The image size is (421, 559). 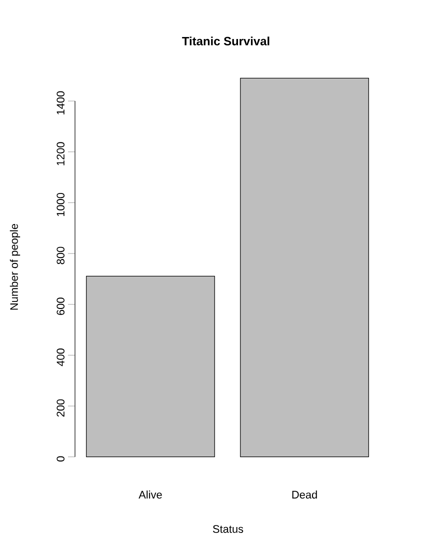 What do you see at coordinates (226, 41) in the screenshot?
I see `chart-title: Titanic Survival` at bounding box center [226, 41].